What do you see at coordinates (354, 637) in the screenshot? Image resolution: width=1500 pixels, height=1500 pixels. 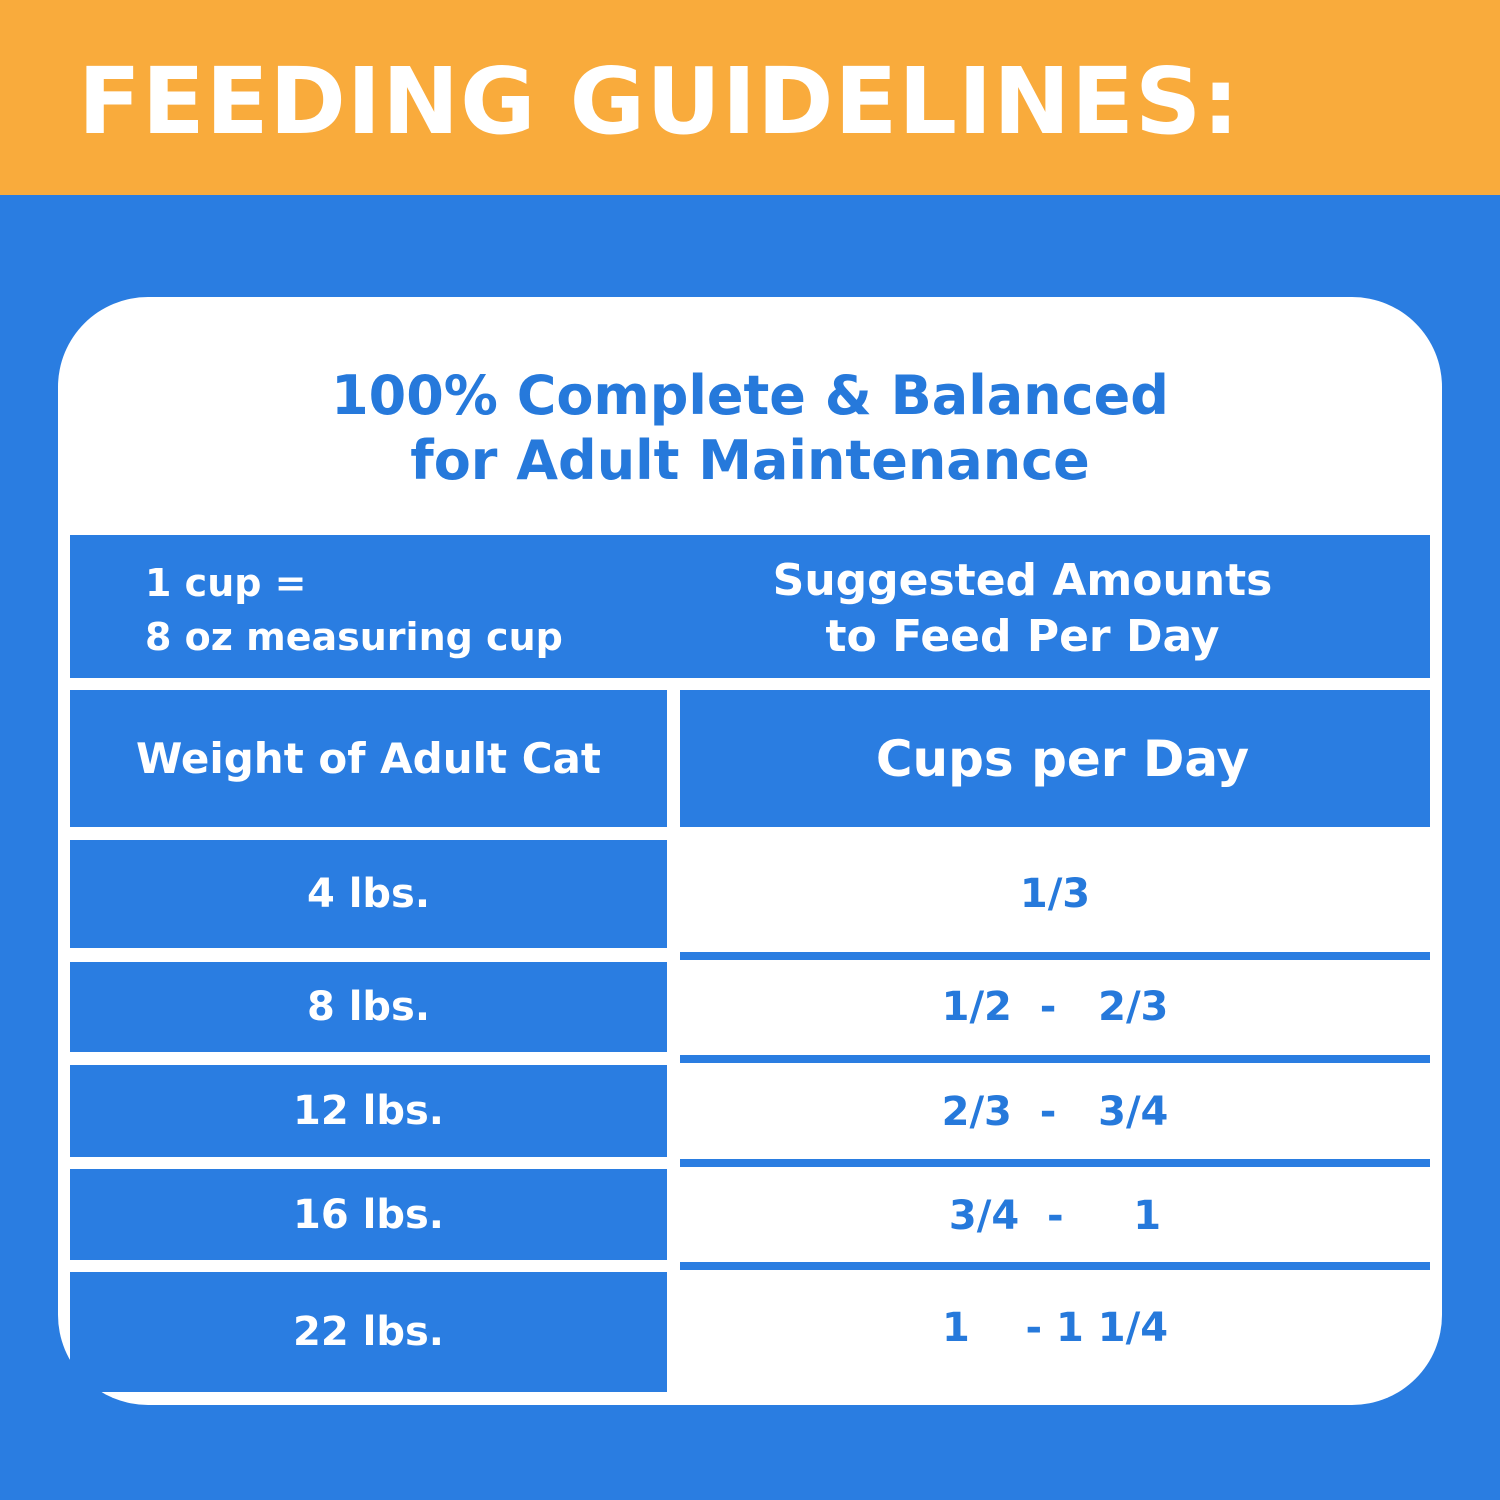 I see `text-line: 8 oz measuring cup` at bounding box center [354, 637].